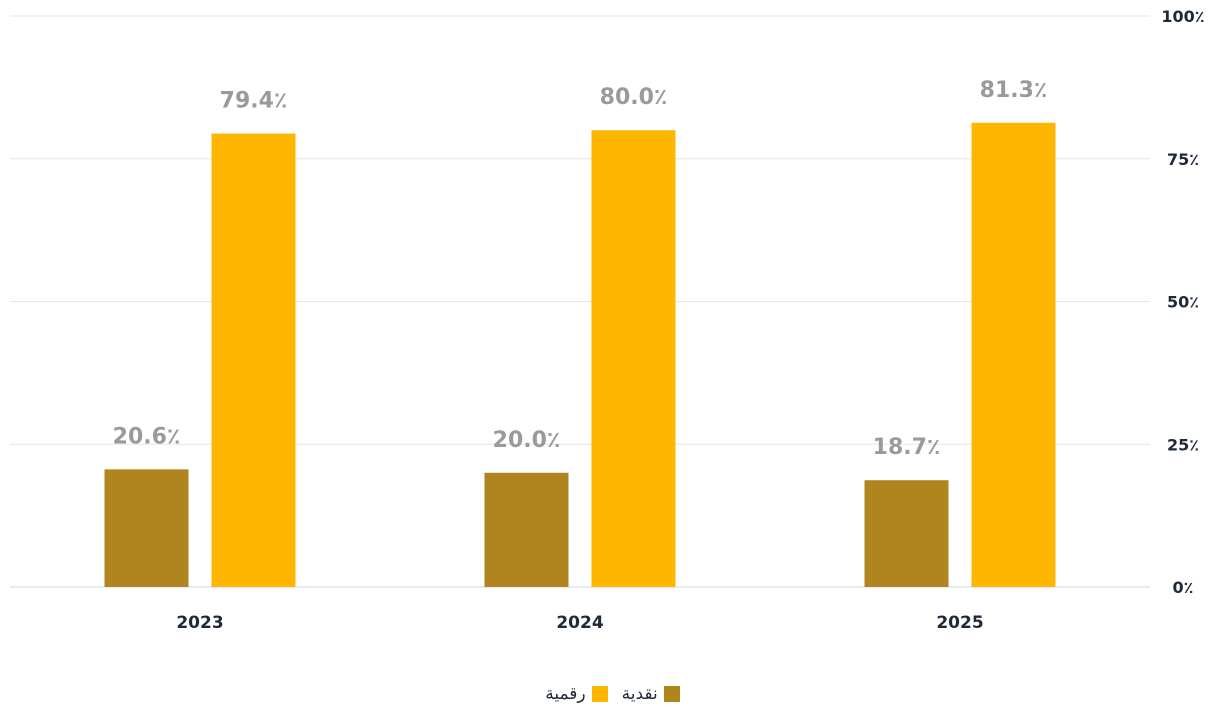 This screenshot has height=712, width=1225. Describe the element at coordinates (1183, 159) in the screenshot. I see `y-tick-label-75: 75٪` at that location.